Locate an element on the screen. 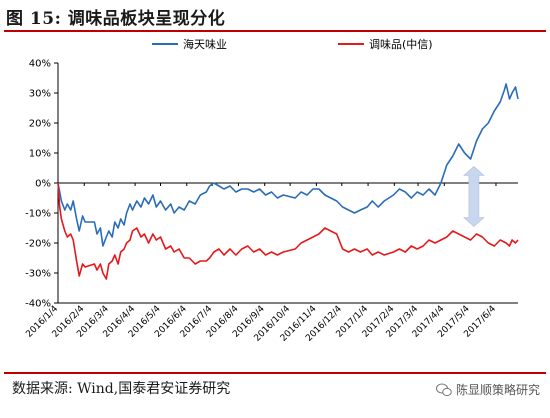 The height and width of the screenshot is (418, 550). y-tick-label: 20% is located at coordinates (40, 124).